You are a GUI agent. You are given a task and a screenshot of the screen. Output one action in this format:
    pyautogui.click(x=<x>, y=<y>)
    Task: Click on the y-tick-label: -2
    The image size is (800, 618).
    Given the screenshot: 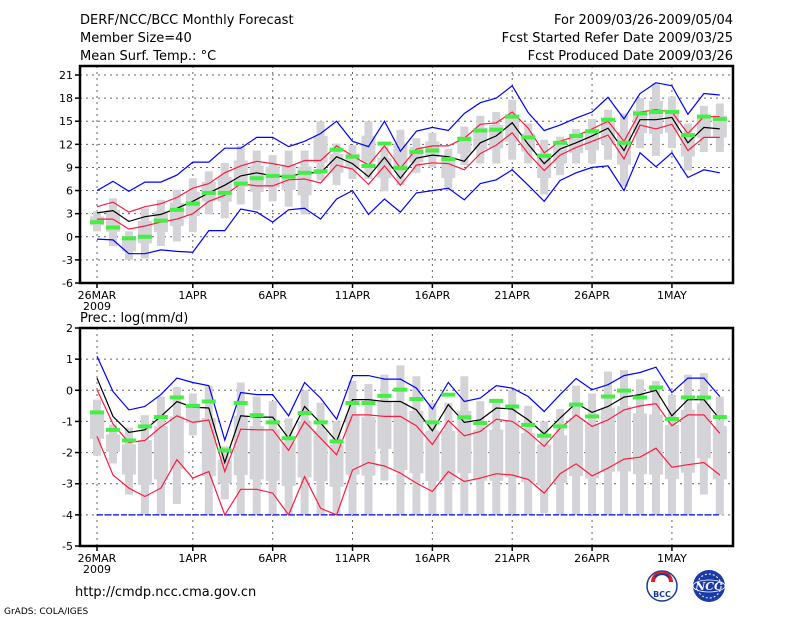 What is the action you would take?
    pyautogui.click(x=67, y=453)
    